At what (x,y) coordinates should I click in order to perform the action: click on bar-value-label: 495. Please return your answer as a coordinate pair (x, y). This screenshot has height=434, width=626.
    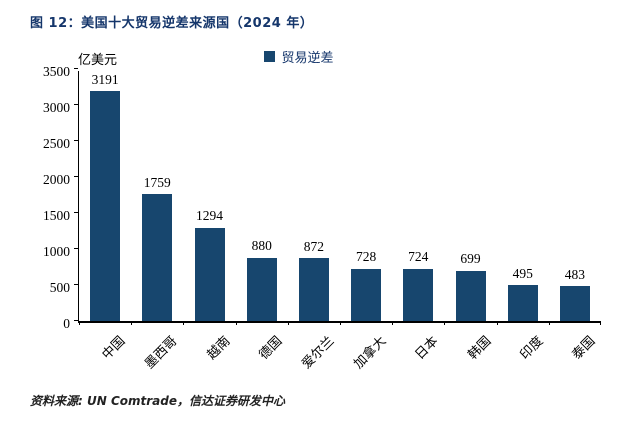
    Looking at the image, I should click on (522, 273).